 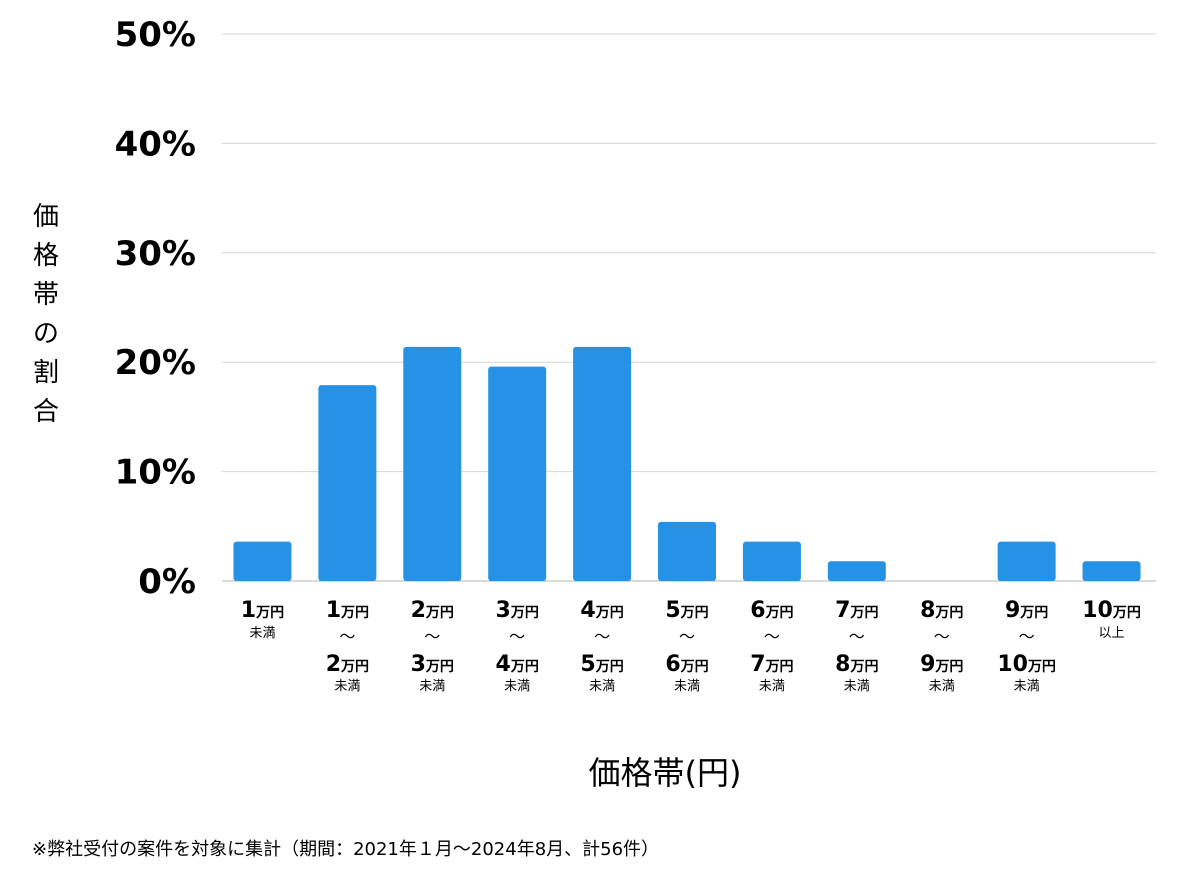 What do you see at coordinates (347, 664) in the screenshot?
I see `x-tick-label-upper: 2万円` at bounding box center [347, 664].